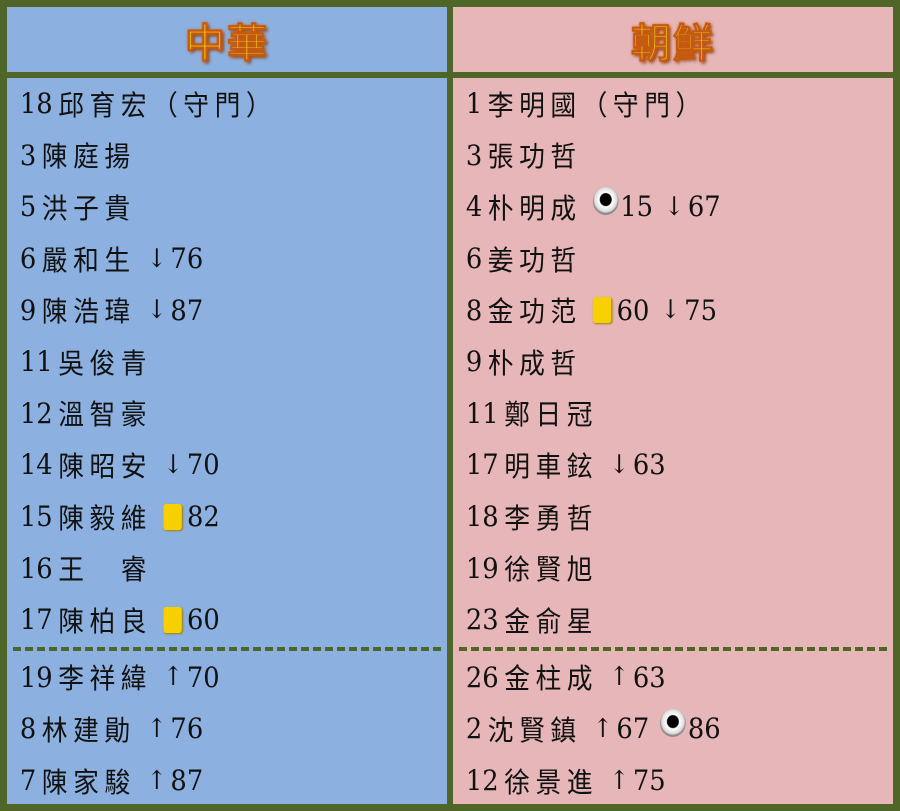 The width and height of the screenshot is (900, 811). Describe the element at coordinates (88, 260) in the screenshot. I see `player-name: 嚴和生` at that location.